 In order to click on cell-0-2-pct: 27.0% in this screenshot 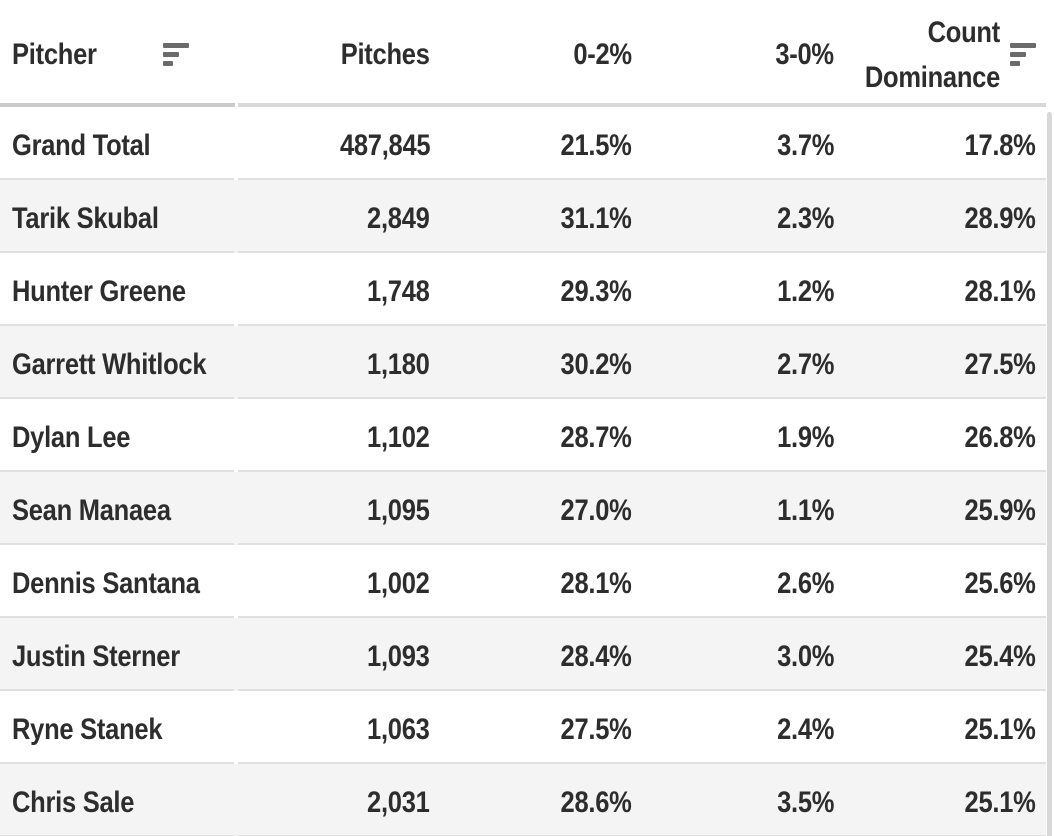, I will do `click(596, 510)`.